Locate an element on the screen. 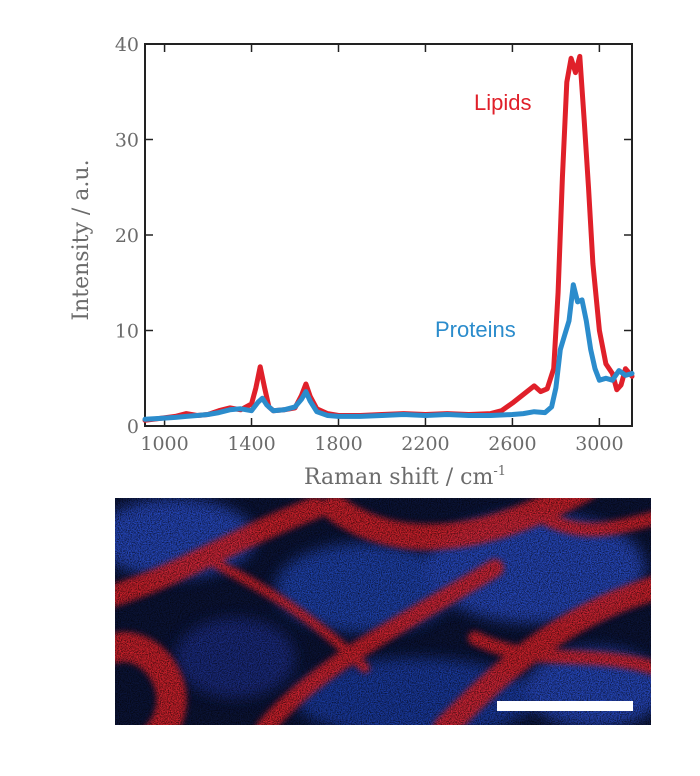 This screenshot has width=700, height=776. y-tick-label: 20 is located at coordinates (127, 236).